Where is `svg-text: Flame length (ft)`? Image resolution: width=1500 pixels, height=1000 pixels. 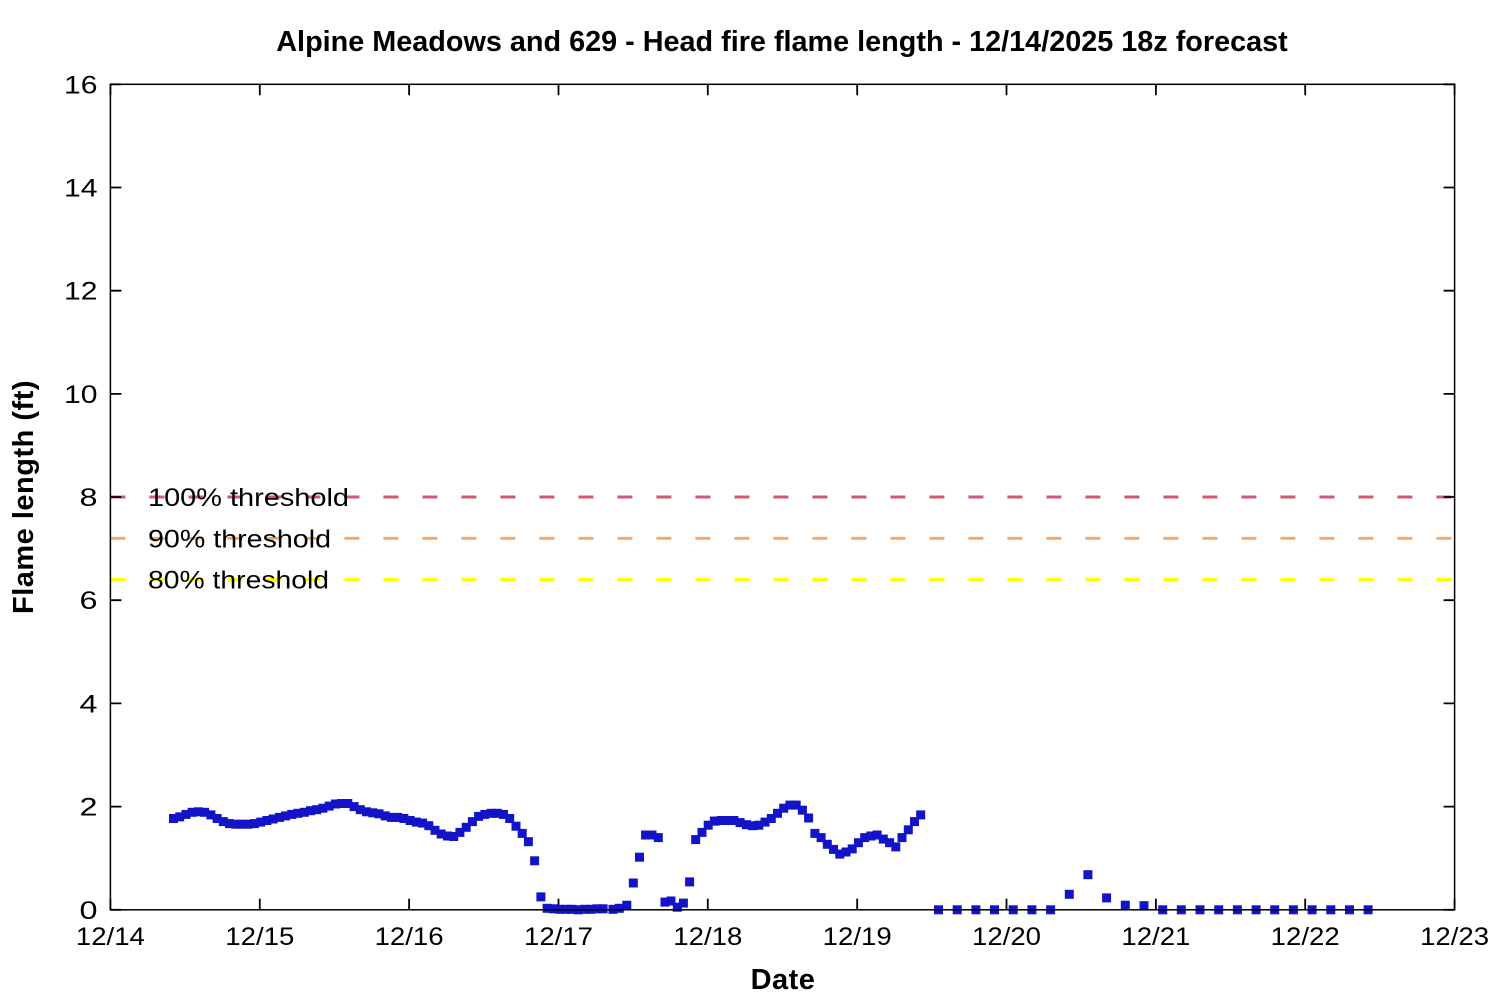 svg-text: Flame length (ft) is located at coordinates (24, 497).